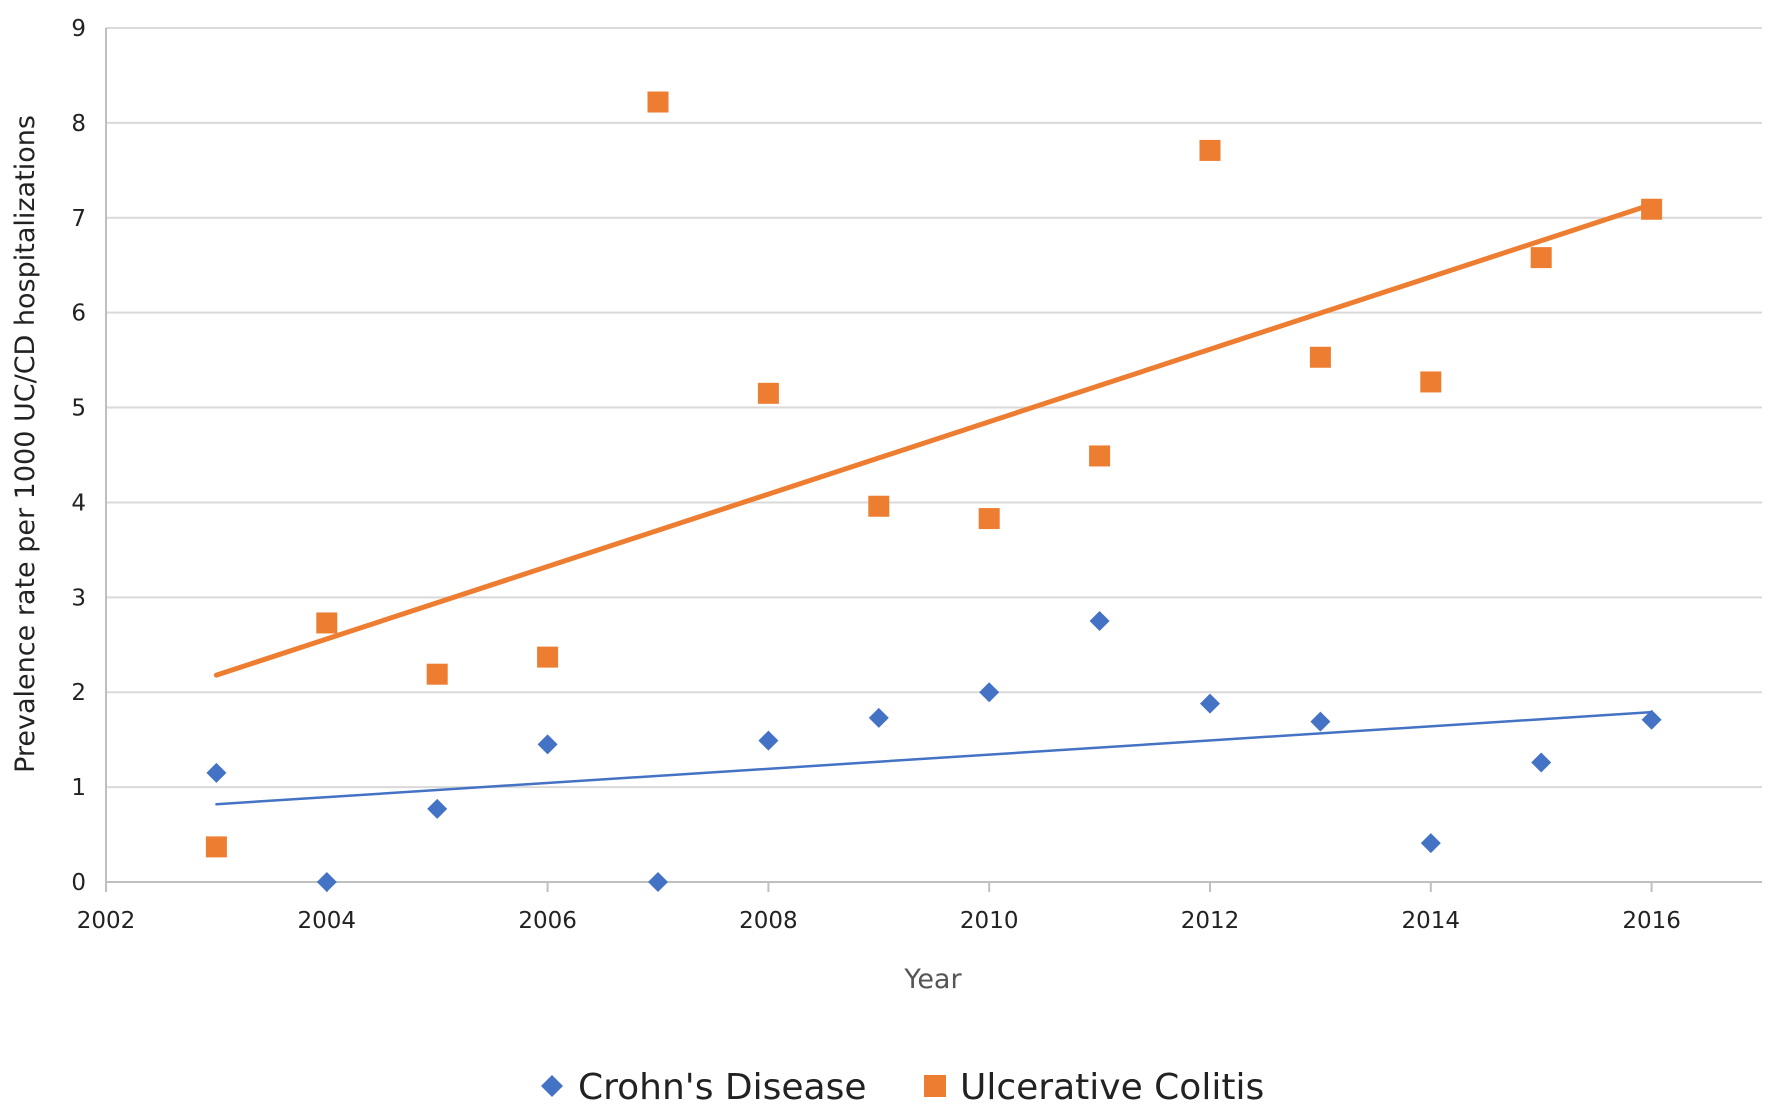 This screenshot has width=1772, height=1111. Describe the element at coordinates (935, 1086) in the screenshot. I see `legend-uc-marker` at that location.